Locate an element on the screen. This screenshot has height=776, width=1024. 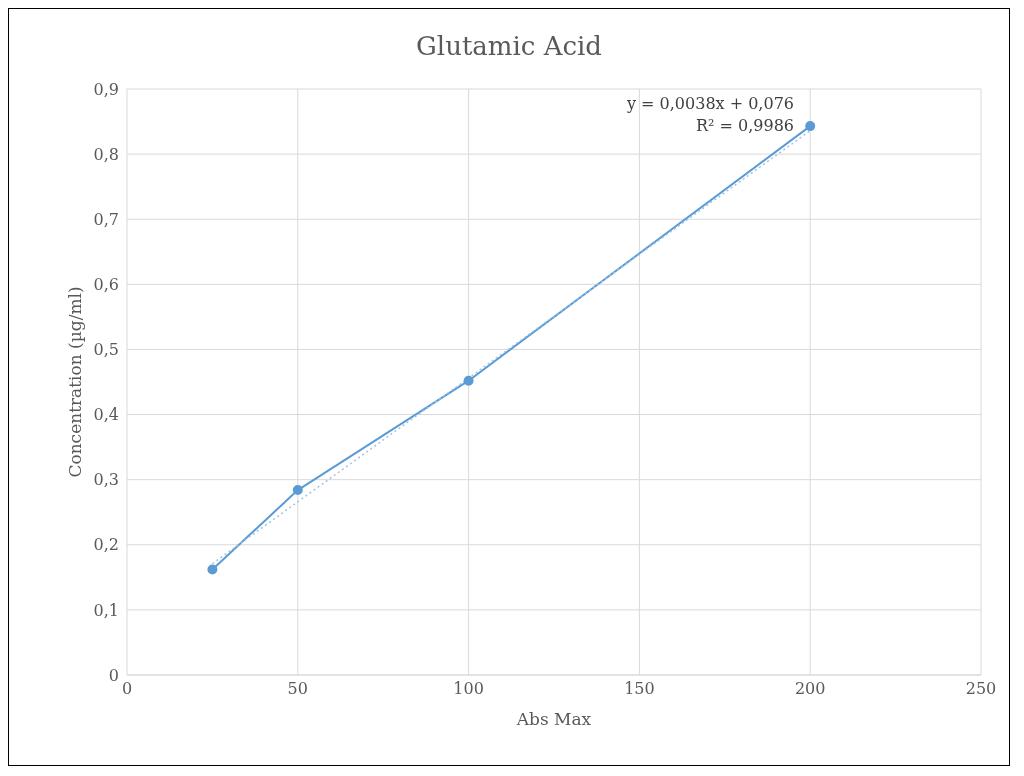
x-tick-label: 100 is located at coordinates (468, 689).